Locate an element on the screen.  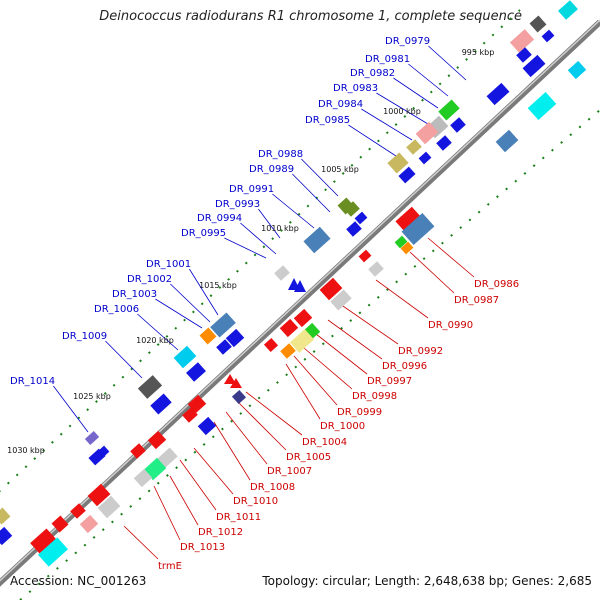
gene-label: DR_1011 is located at coordinates (238, 517).